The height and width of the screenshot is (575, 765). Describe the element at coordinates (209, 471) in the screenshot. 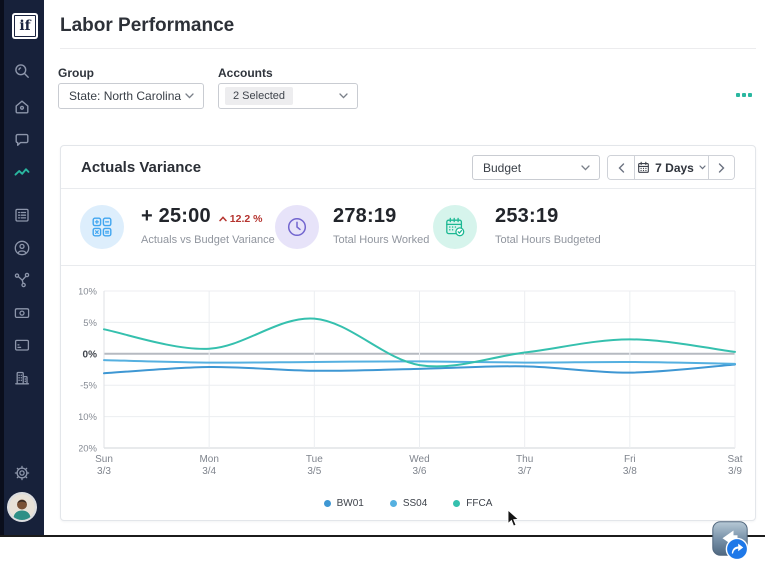

I see `svg-text: 3/4` at that location.